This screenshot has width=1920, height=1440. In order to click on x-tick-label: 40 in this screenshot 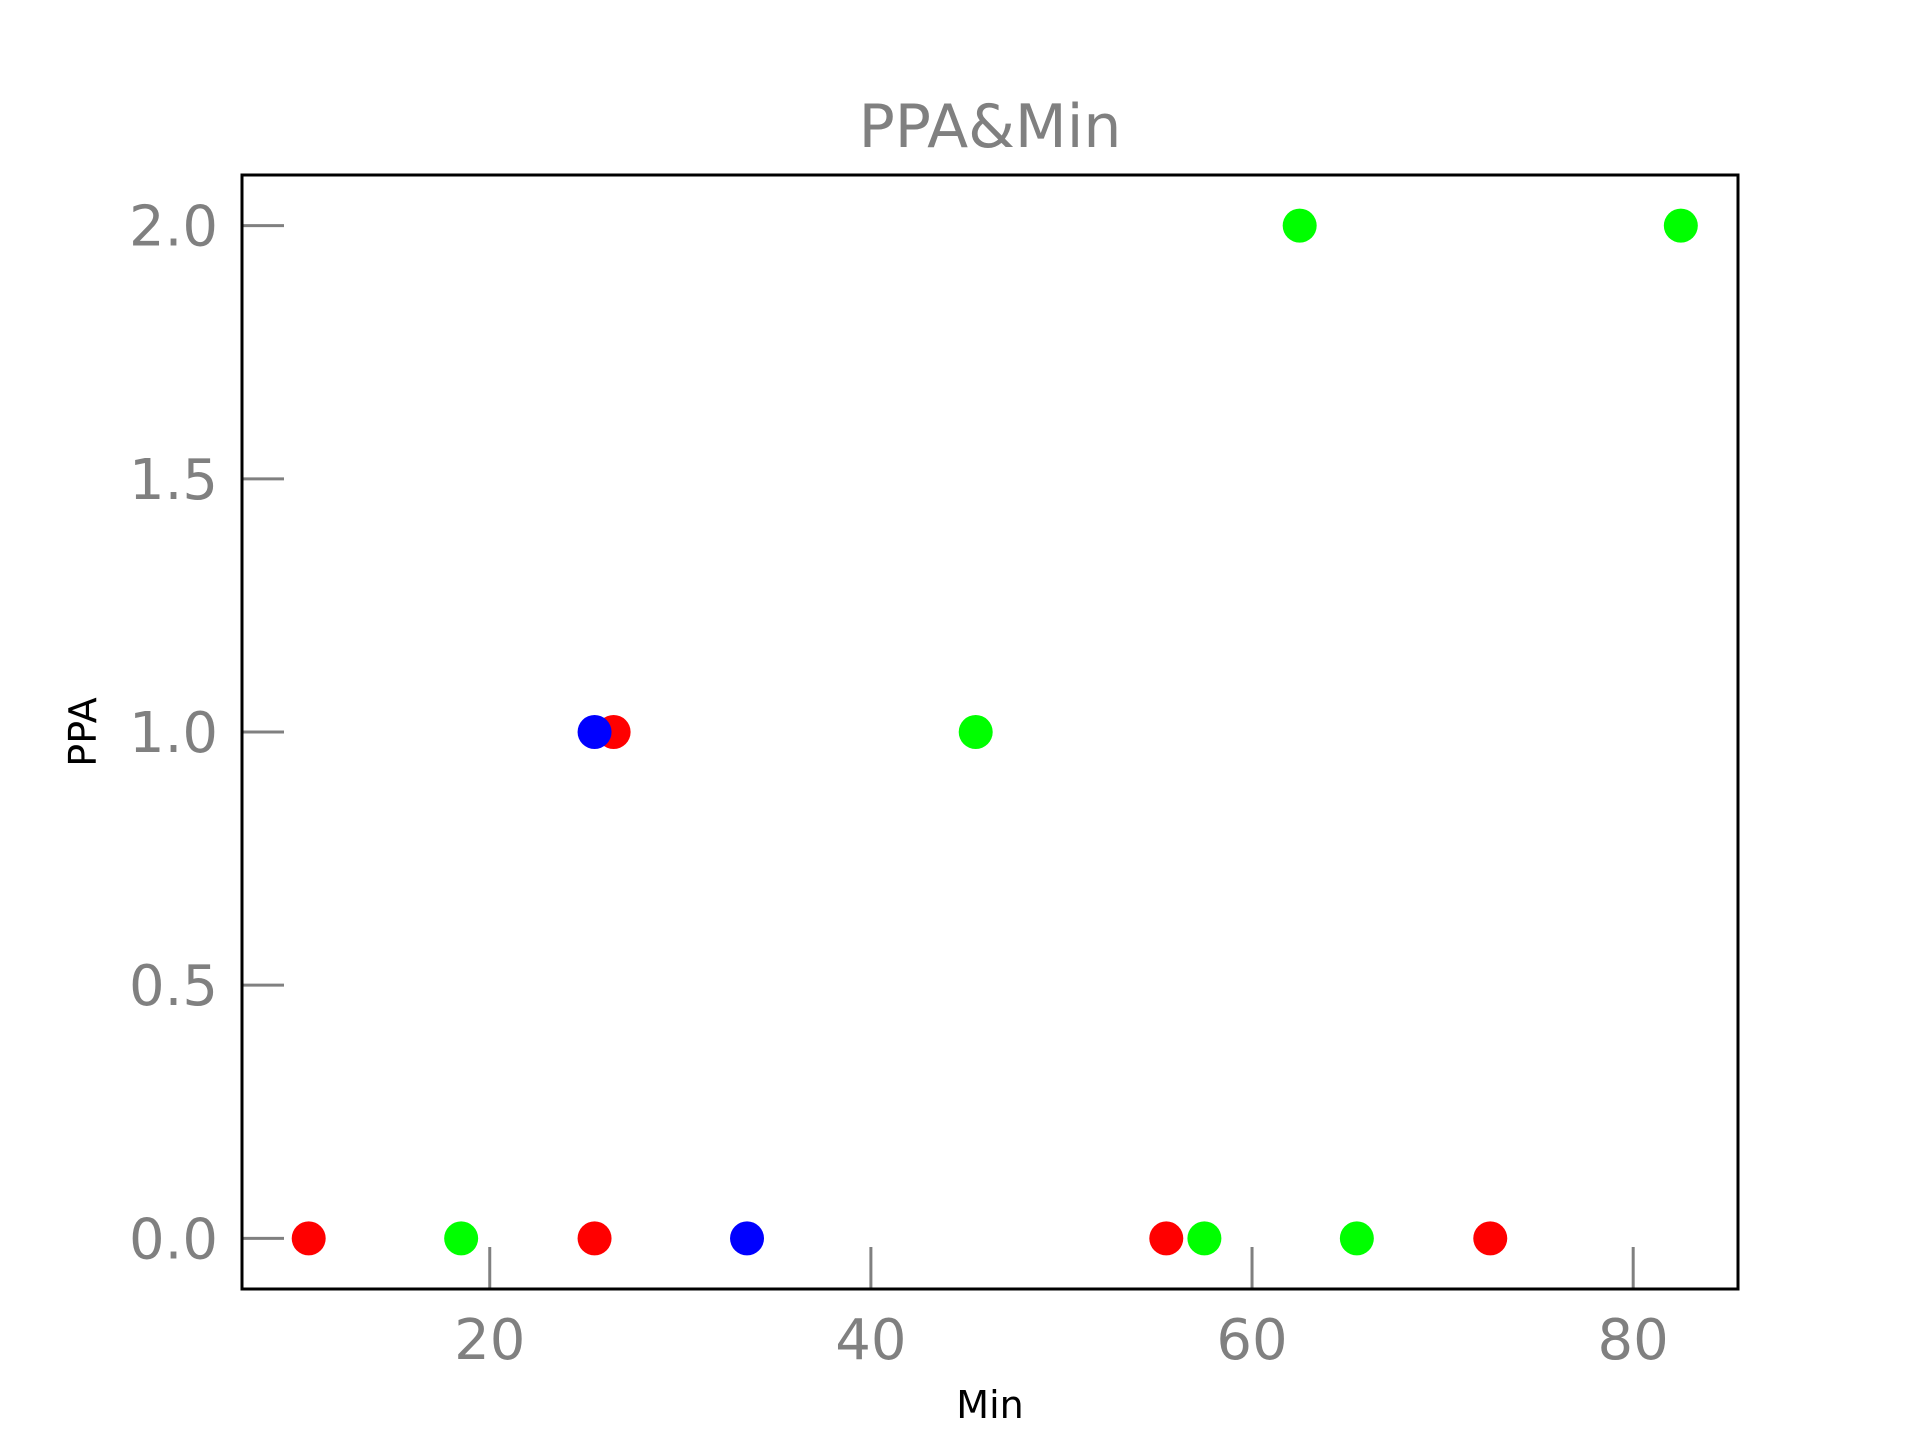, I will do `click(870, 1340)`.